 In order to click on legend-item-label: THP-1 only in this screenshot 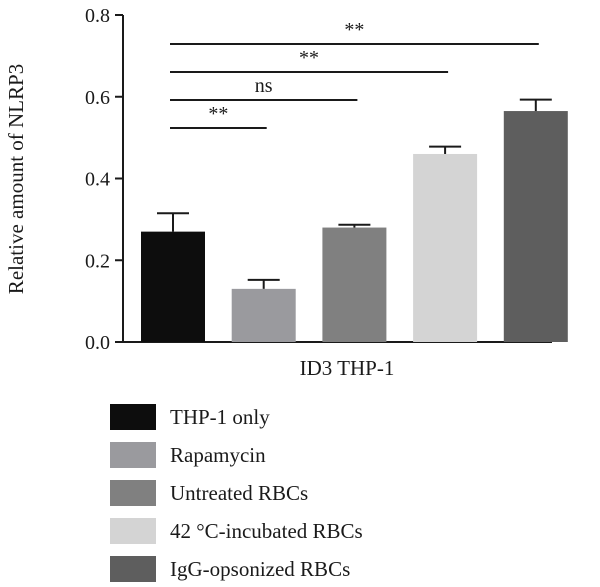, I will do `click(220, 417)`.